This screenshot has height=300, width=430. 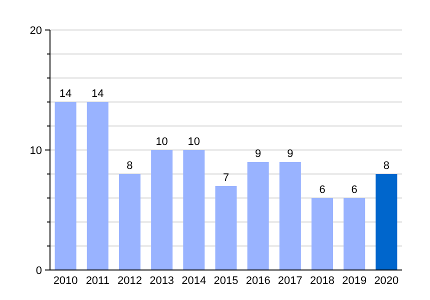 What do you see at coordinates (226, 178) in the screenshot?
I see `data-label: 7` at bounding box center [226, 178].